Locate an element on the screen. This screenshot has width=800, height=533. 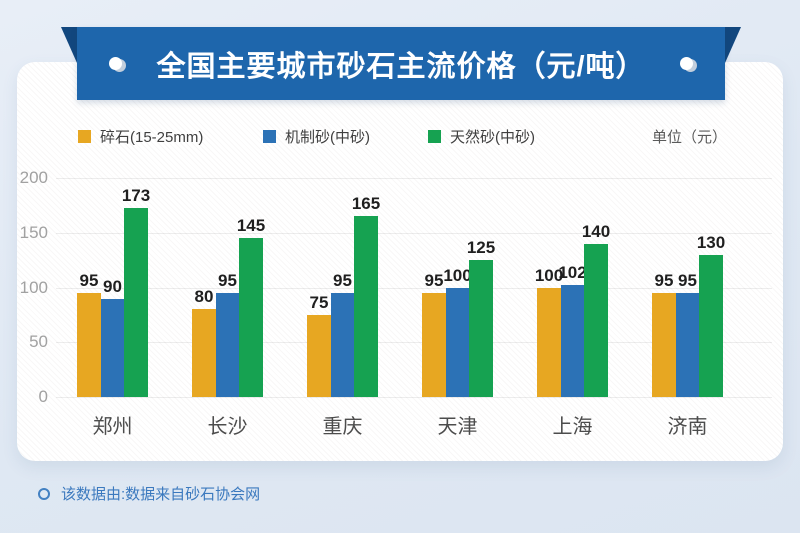
bar: 165 is located at coordinates (366, 295).